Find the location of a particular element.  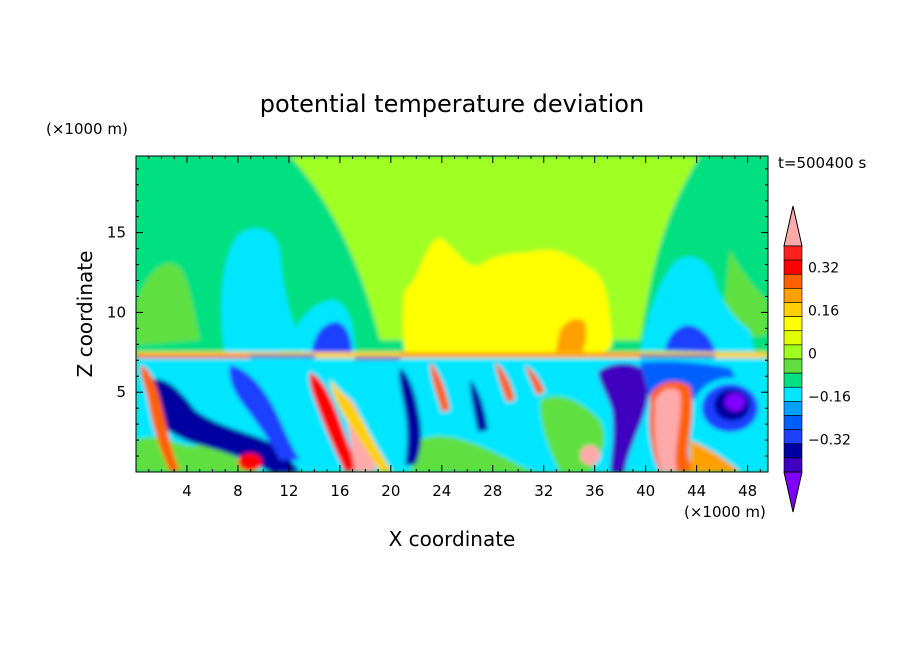

x-tick-label: 24 is located at coordinates (441, 491).